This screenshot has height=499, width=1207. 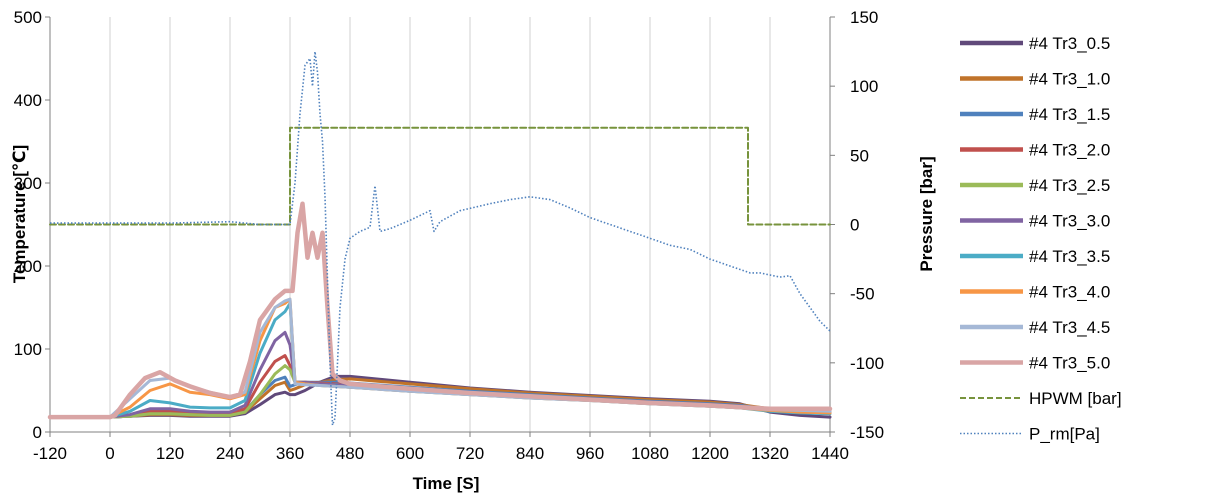 I want to click on legend-label: #4 Tr3_0.5, so click(x=1069, y=43).